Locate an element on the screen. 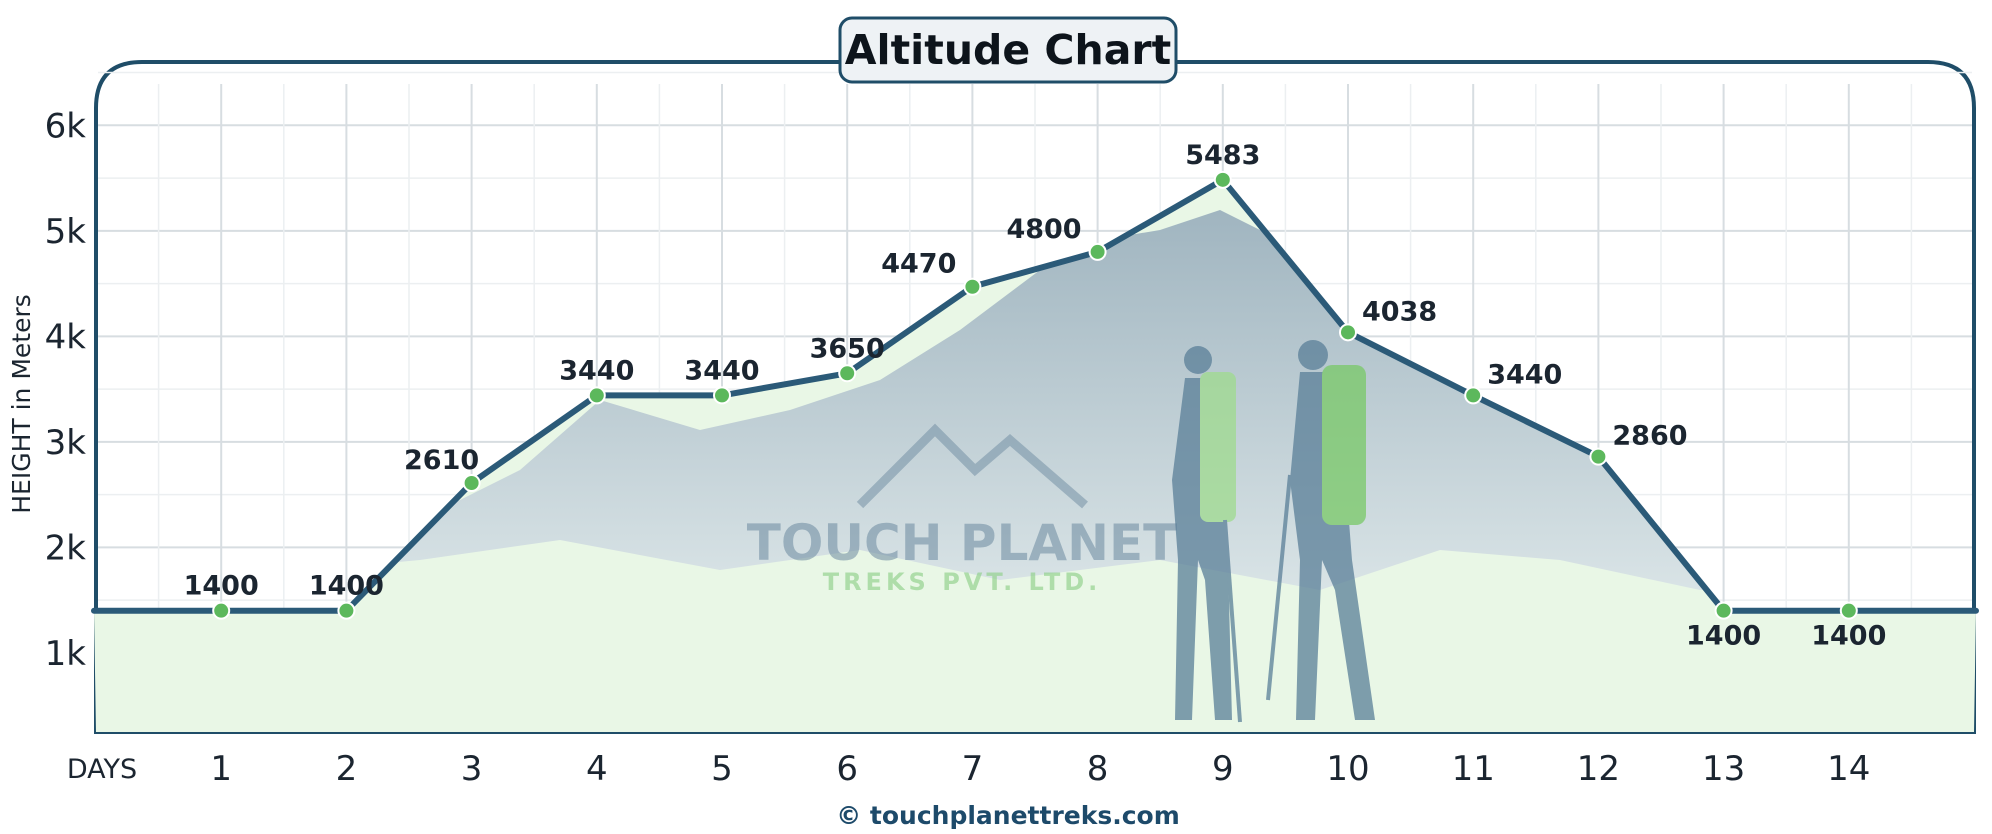 This screenshot has width=1992, height=834. footer-credit: © touchplanettreks.com is located at coordinates (1008, 815).